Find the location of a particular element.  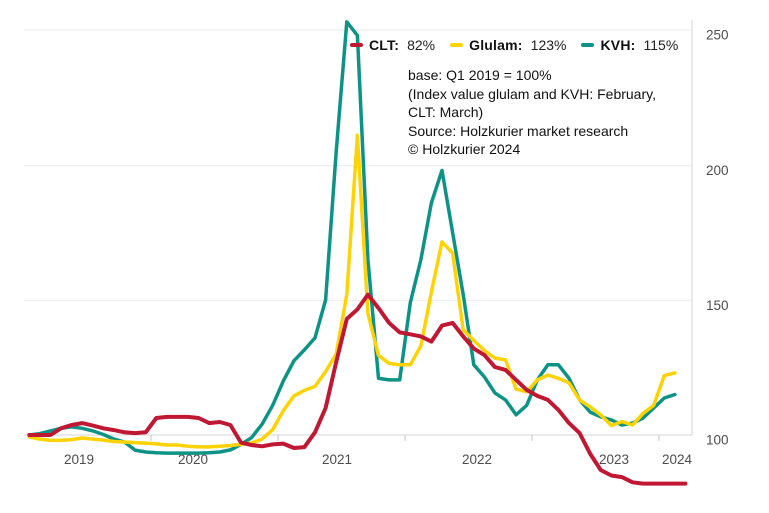

legend-label-kvh: KVH: is located at coordinates (618, 45).